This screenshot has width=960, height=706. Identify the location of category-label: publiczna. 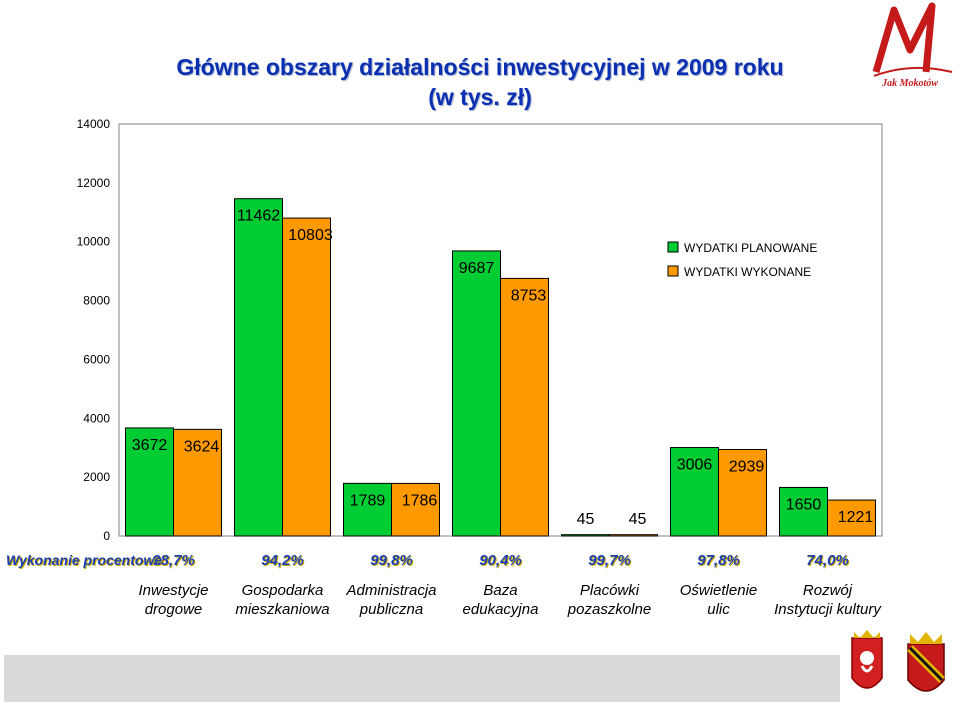
(391, 609).